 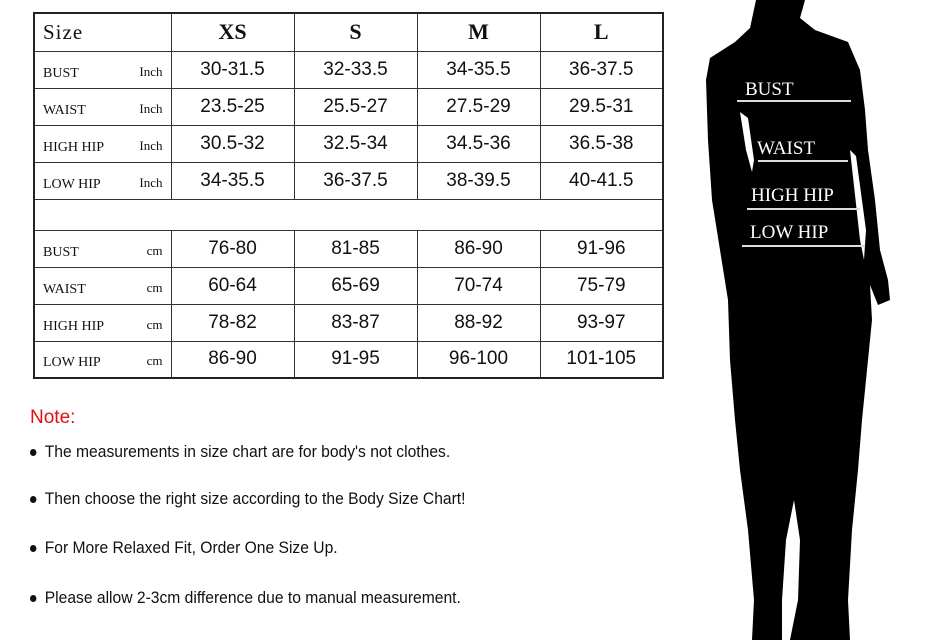 What do you see at coordinates (232, 285) in the screenshot?
I see `table-cell: 60-64` at bounding box center [232, 285].